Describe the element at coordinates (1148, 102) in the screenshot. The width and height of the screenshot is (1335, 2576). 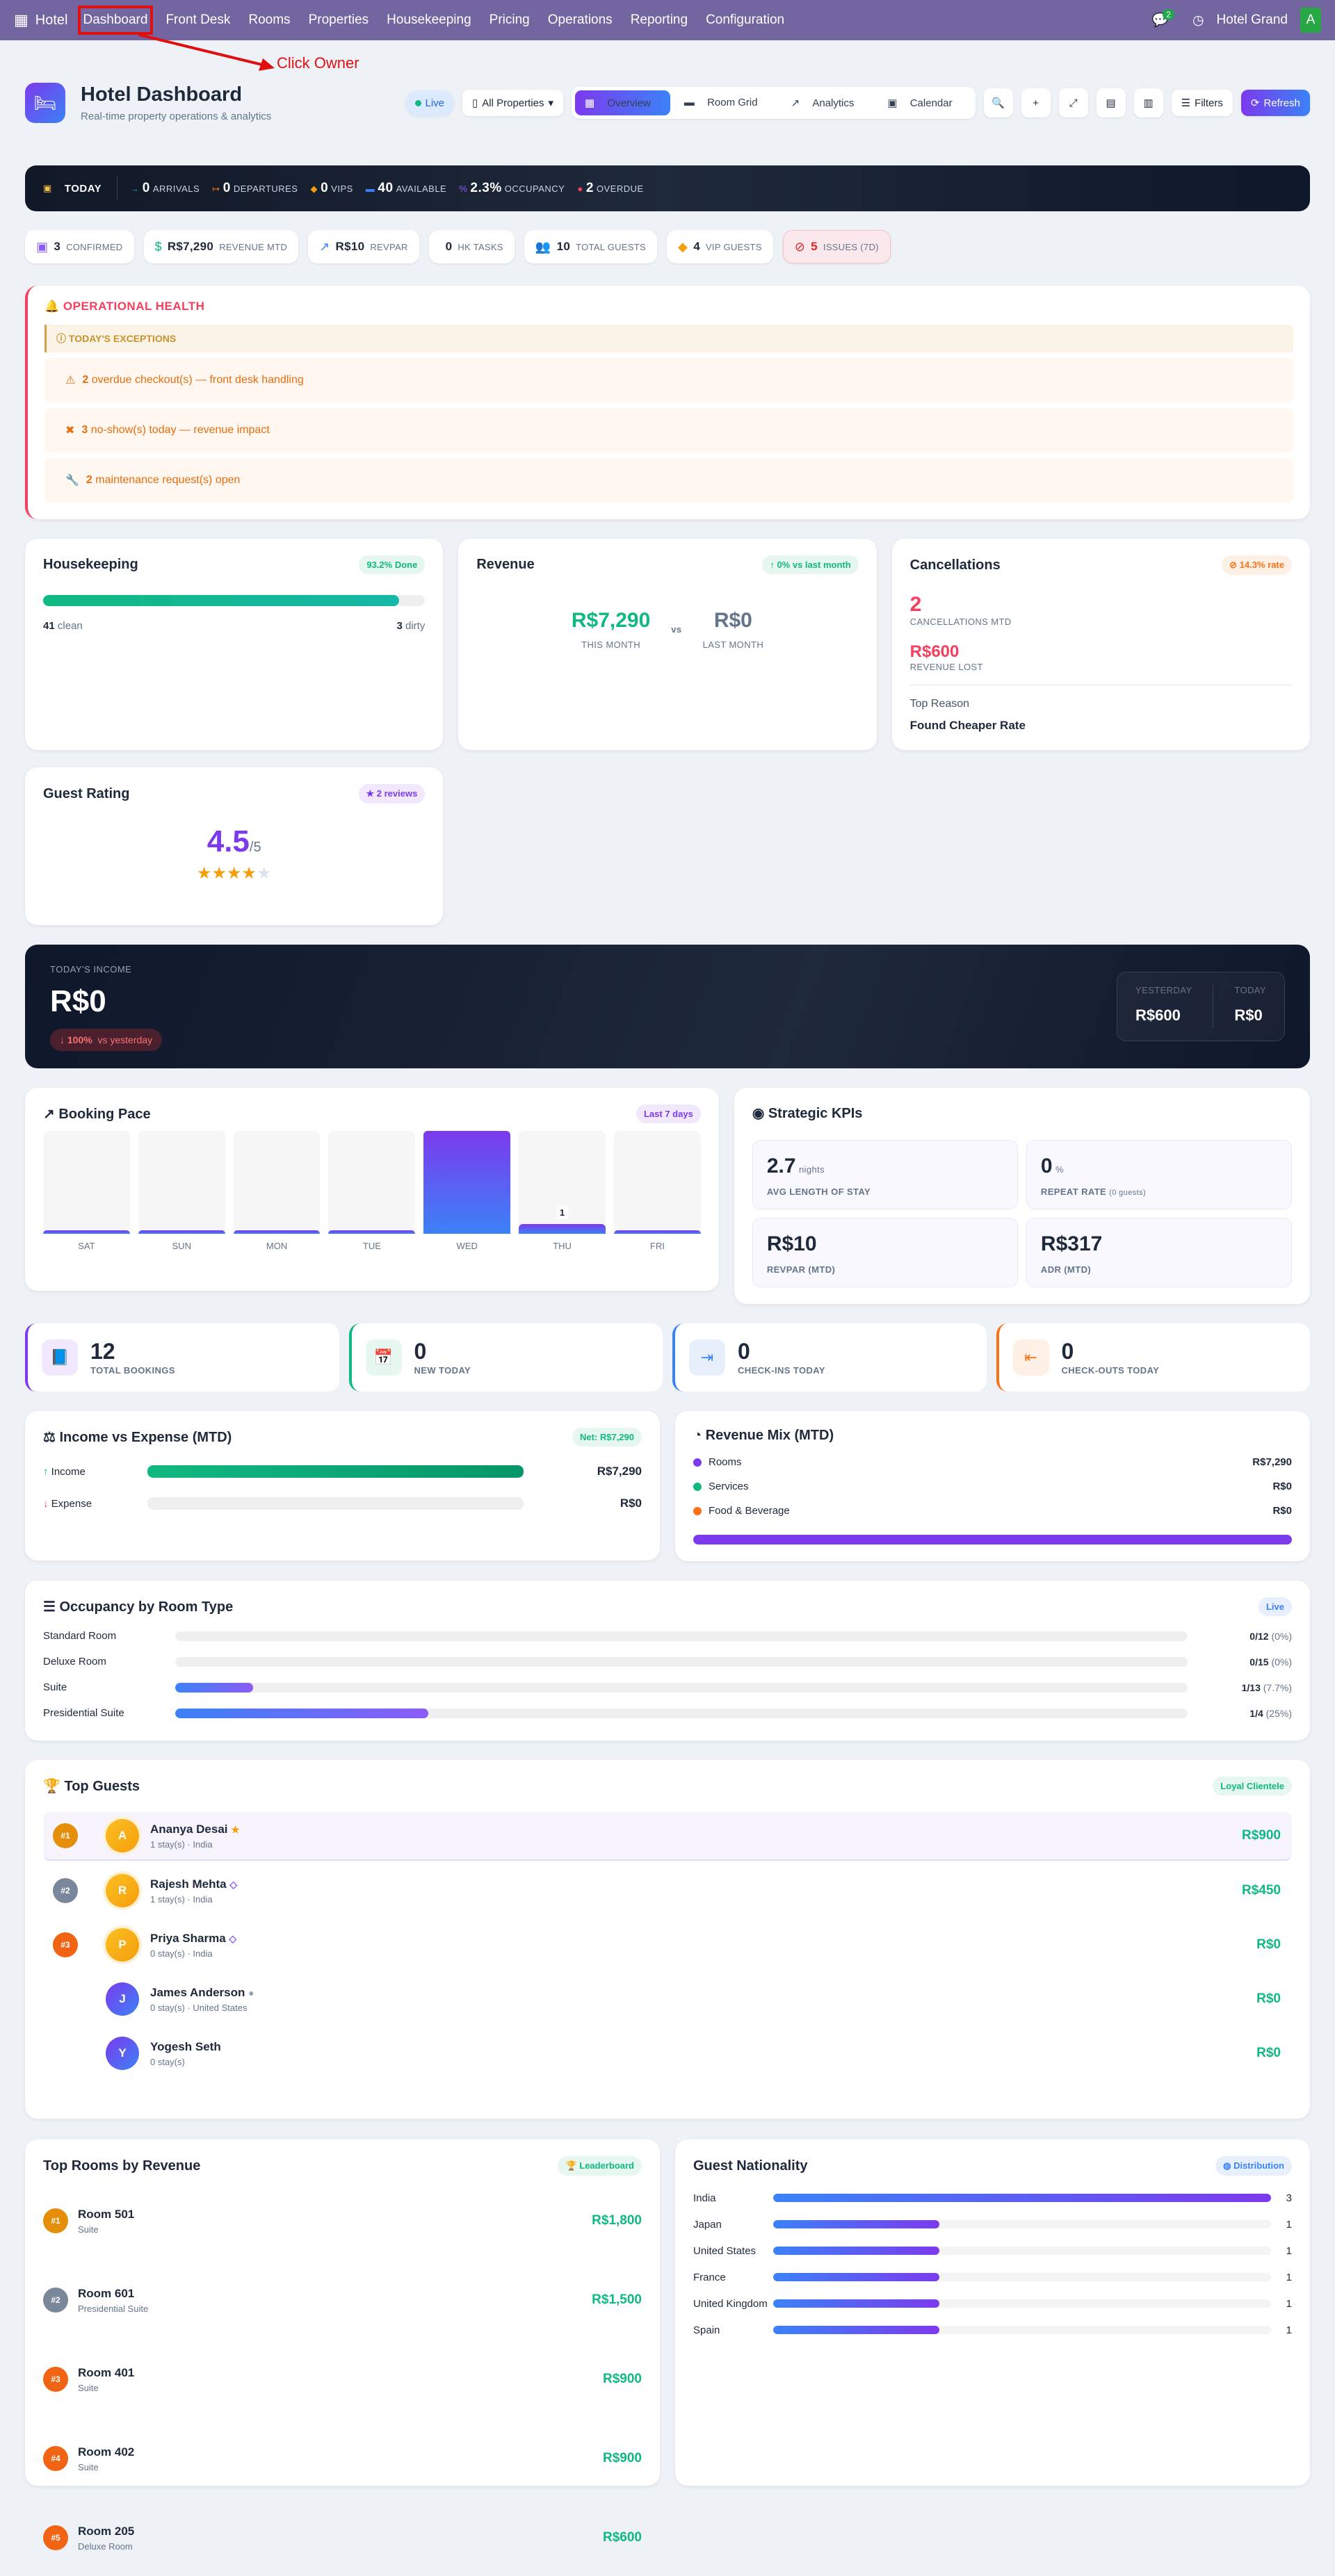
I see `export-pdf-button: ▥` at that location.